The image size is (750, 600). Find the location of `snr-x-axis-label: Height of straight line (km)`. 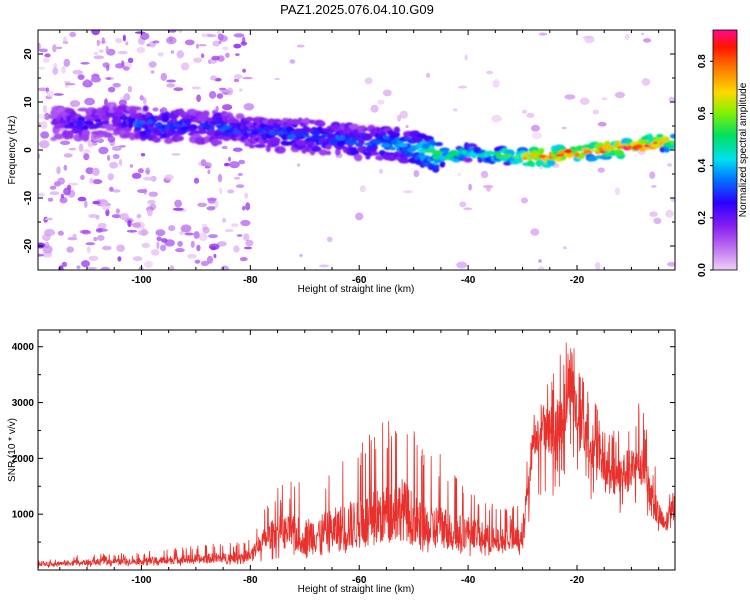

snr-x-axis-label: Height of straight line (km) is located at coordinates (356, 589).